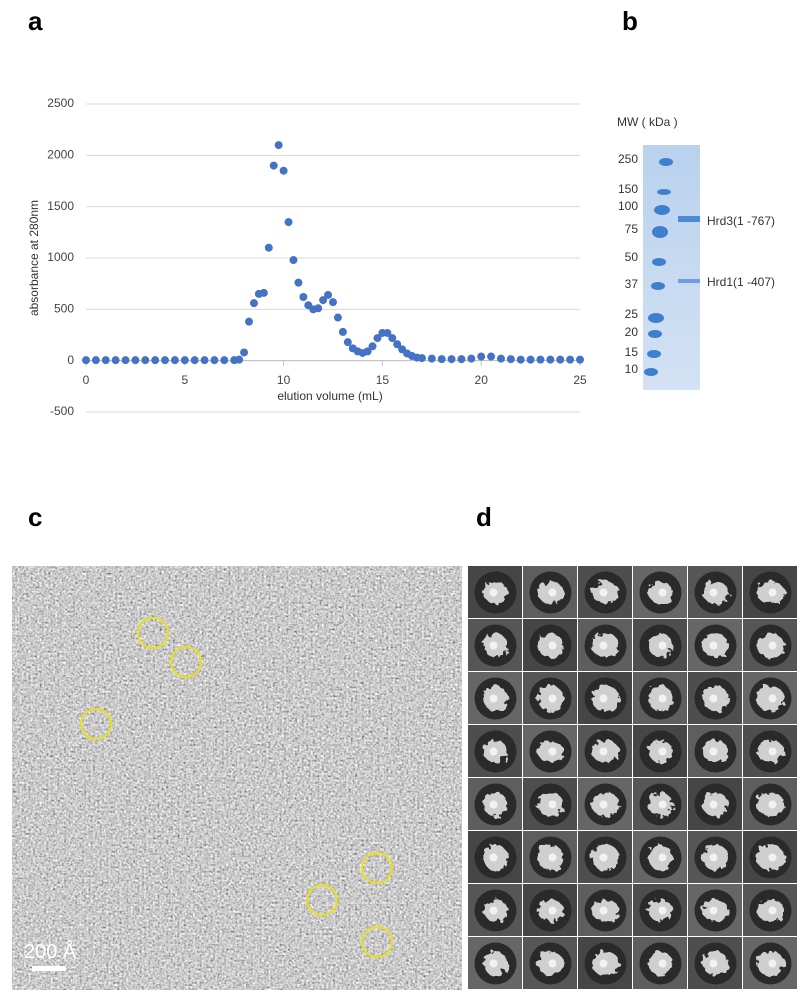 The width and height of the screenshot is (800, 1007). Describe the element at coordinates (62, 411) in the screenshot. I see `y-tick-label: -500` at that location.